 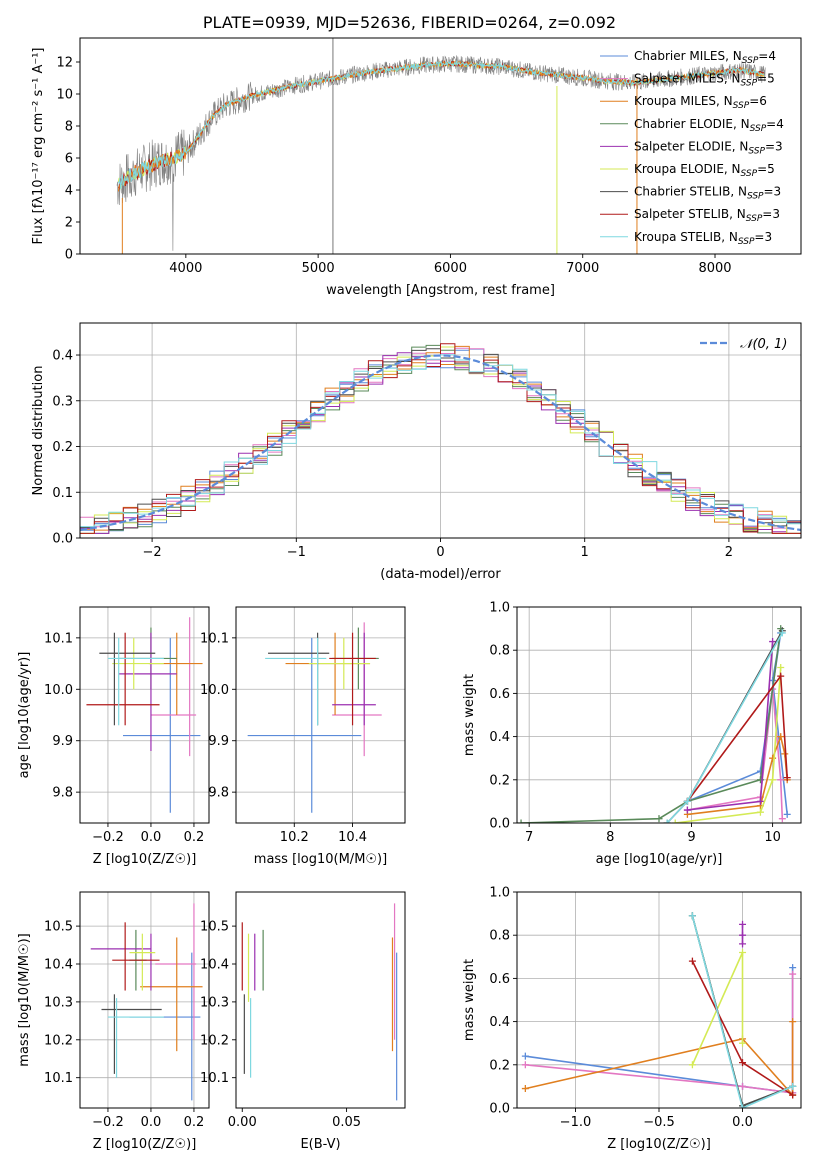 I want to click on x-tick-label: 5000, so click(x=318, y=268).